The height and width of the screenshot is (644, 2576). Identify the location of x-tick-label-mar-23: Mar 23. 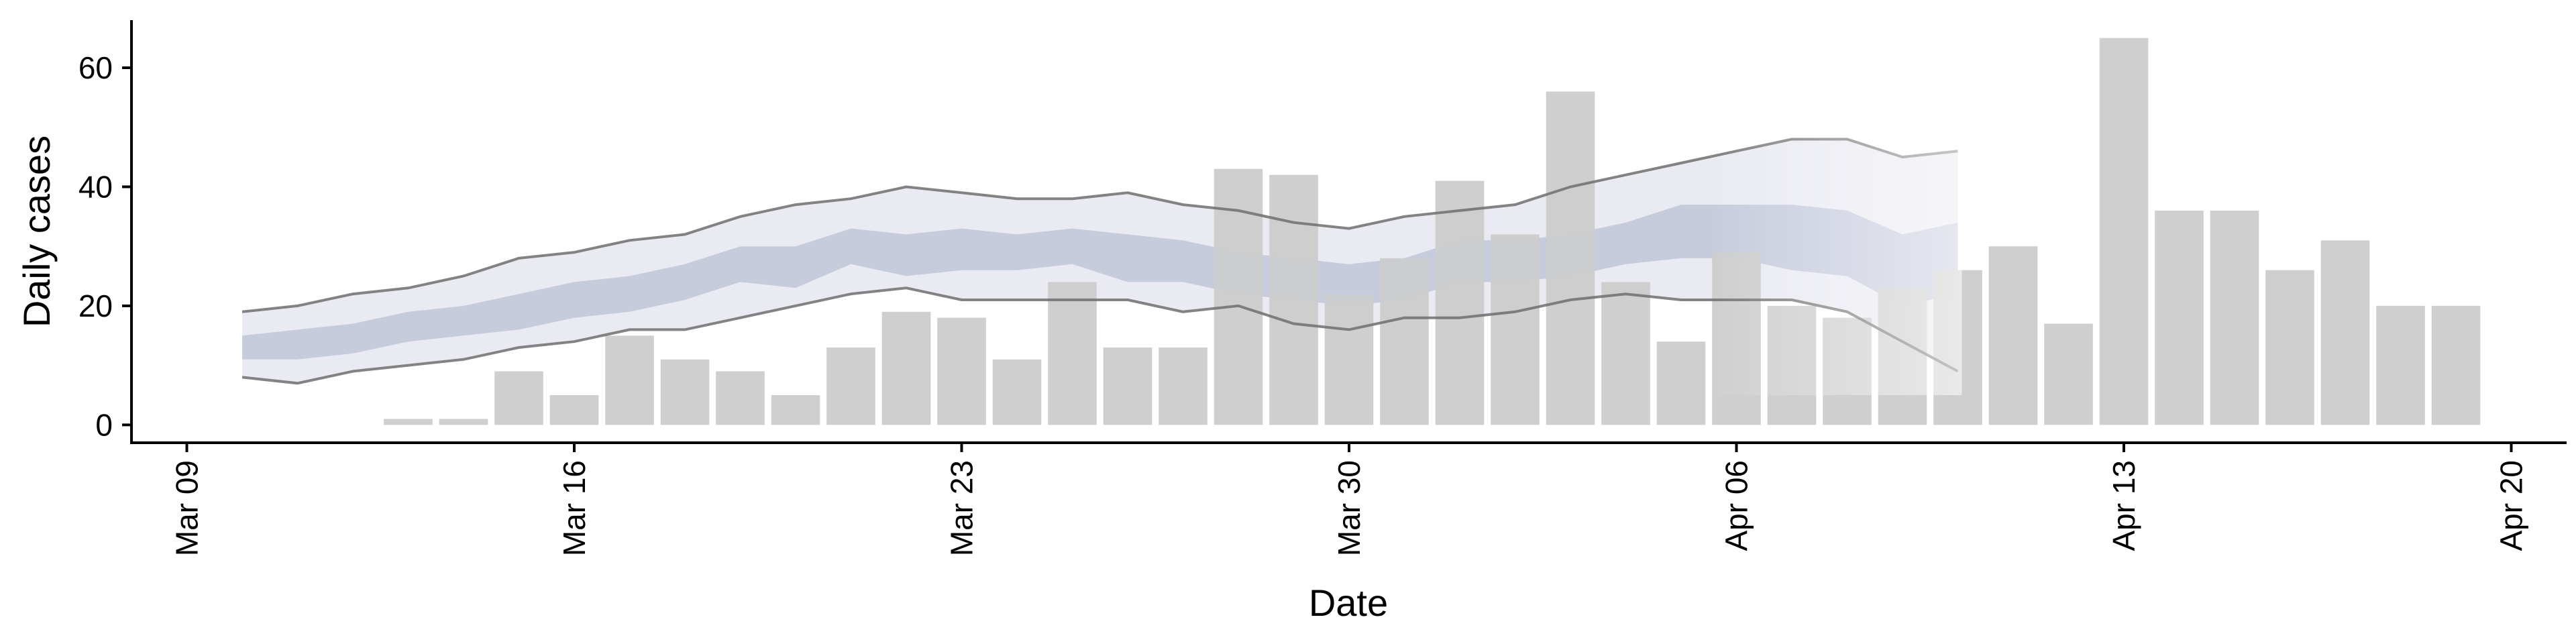
(962, 508).